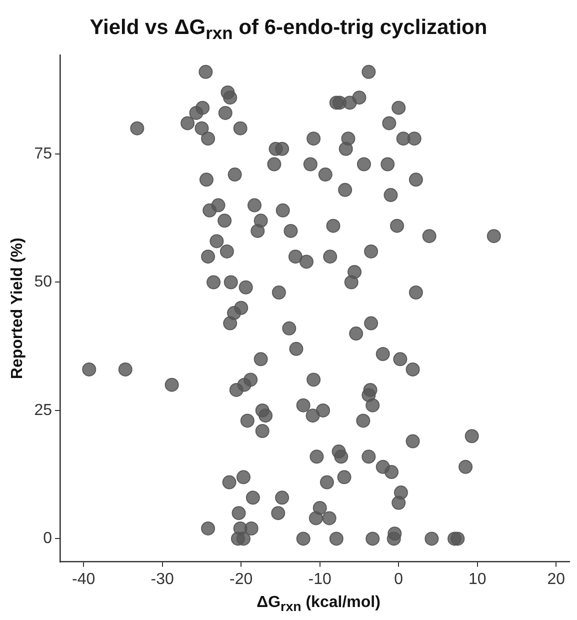 The height and width of the screenshot is (620, 577). What do you see at coordinates (43, 410) in the screenshot?
I see `y-tick-label: 25` at bounding box center [43, 410].